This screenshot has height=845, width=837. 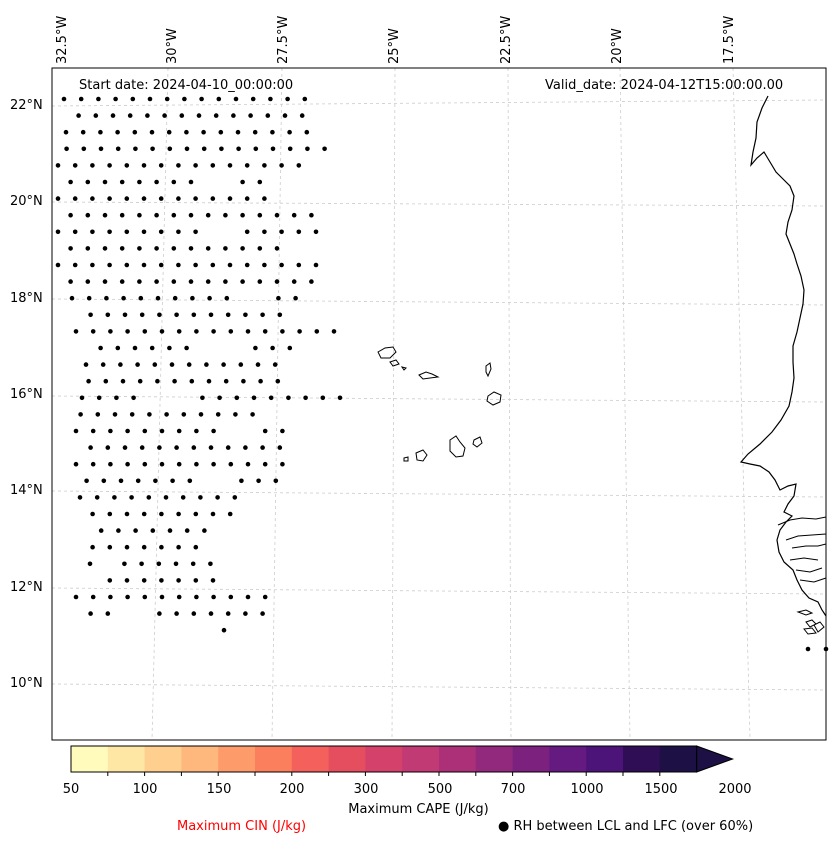 What do you see at coordinates (741, 404) in the screenshot?
I see `gridline-lon-17-5w` at bounding box center [741, 404].